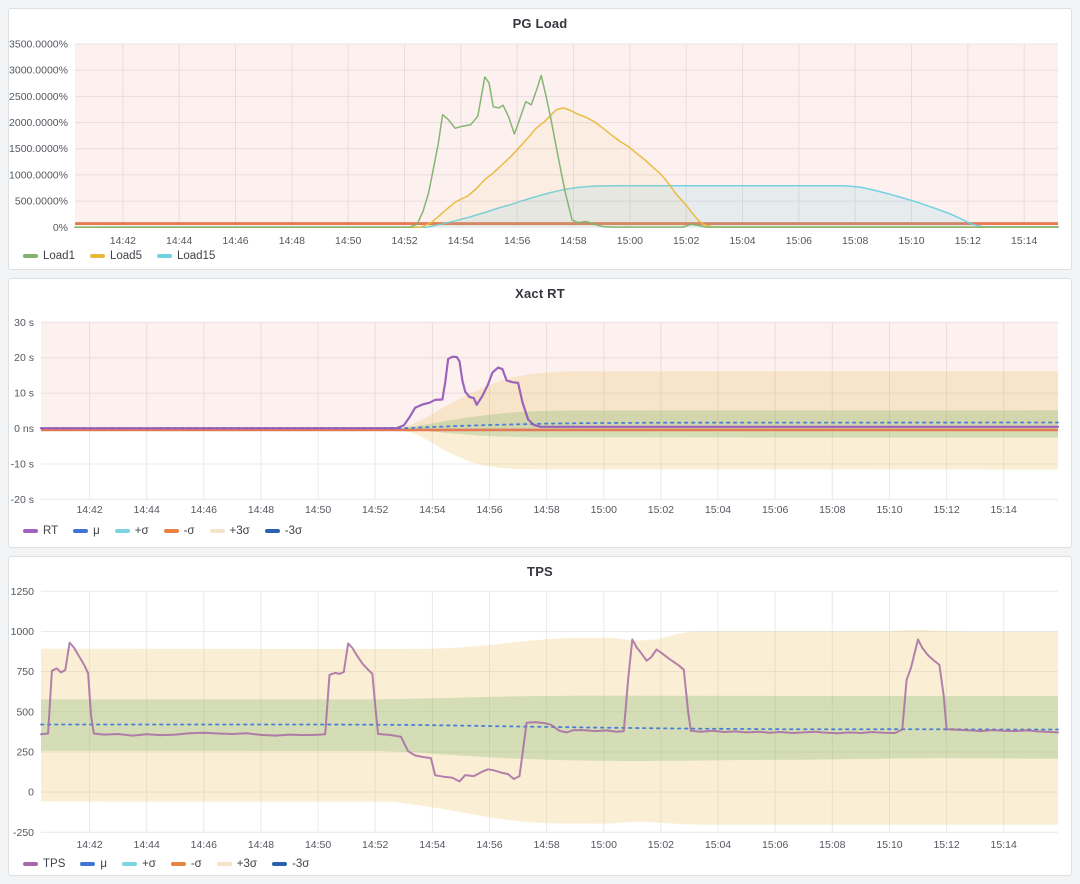  What do you see at coordinates (38, 45) in the screenshot?
I see `y-tick-label: 3500.0000%` at bounding box center [38, 45].